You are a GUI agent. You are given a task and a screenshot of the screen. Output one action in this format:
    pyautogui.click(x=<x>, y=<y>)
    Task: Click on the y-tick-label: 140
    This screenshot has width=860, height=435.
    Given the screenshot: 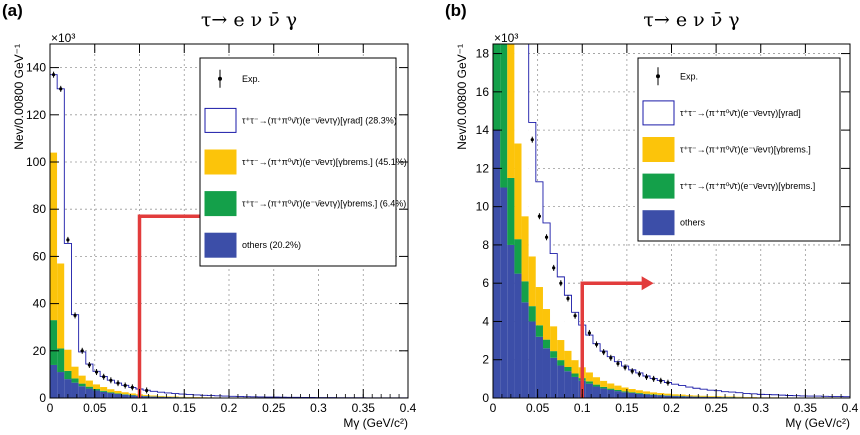 What is the action you would take?
    pyautogui.click(x=36, y=68)
    